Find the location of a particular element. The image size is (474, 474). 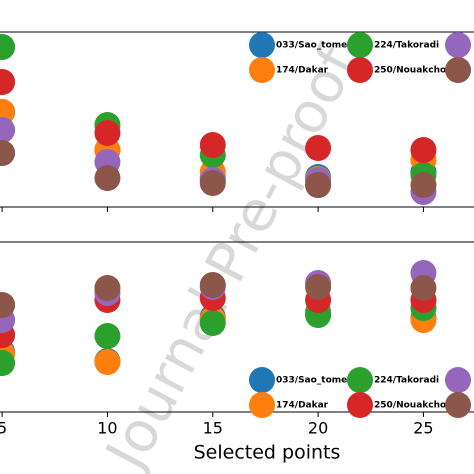

x-axis-label: Selected points is located at coordinates (267, 453).